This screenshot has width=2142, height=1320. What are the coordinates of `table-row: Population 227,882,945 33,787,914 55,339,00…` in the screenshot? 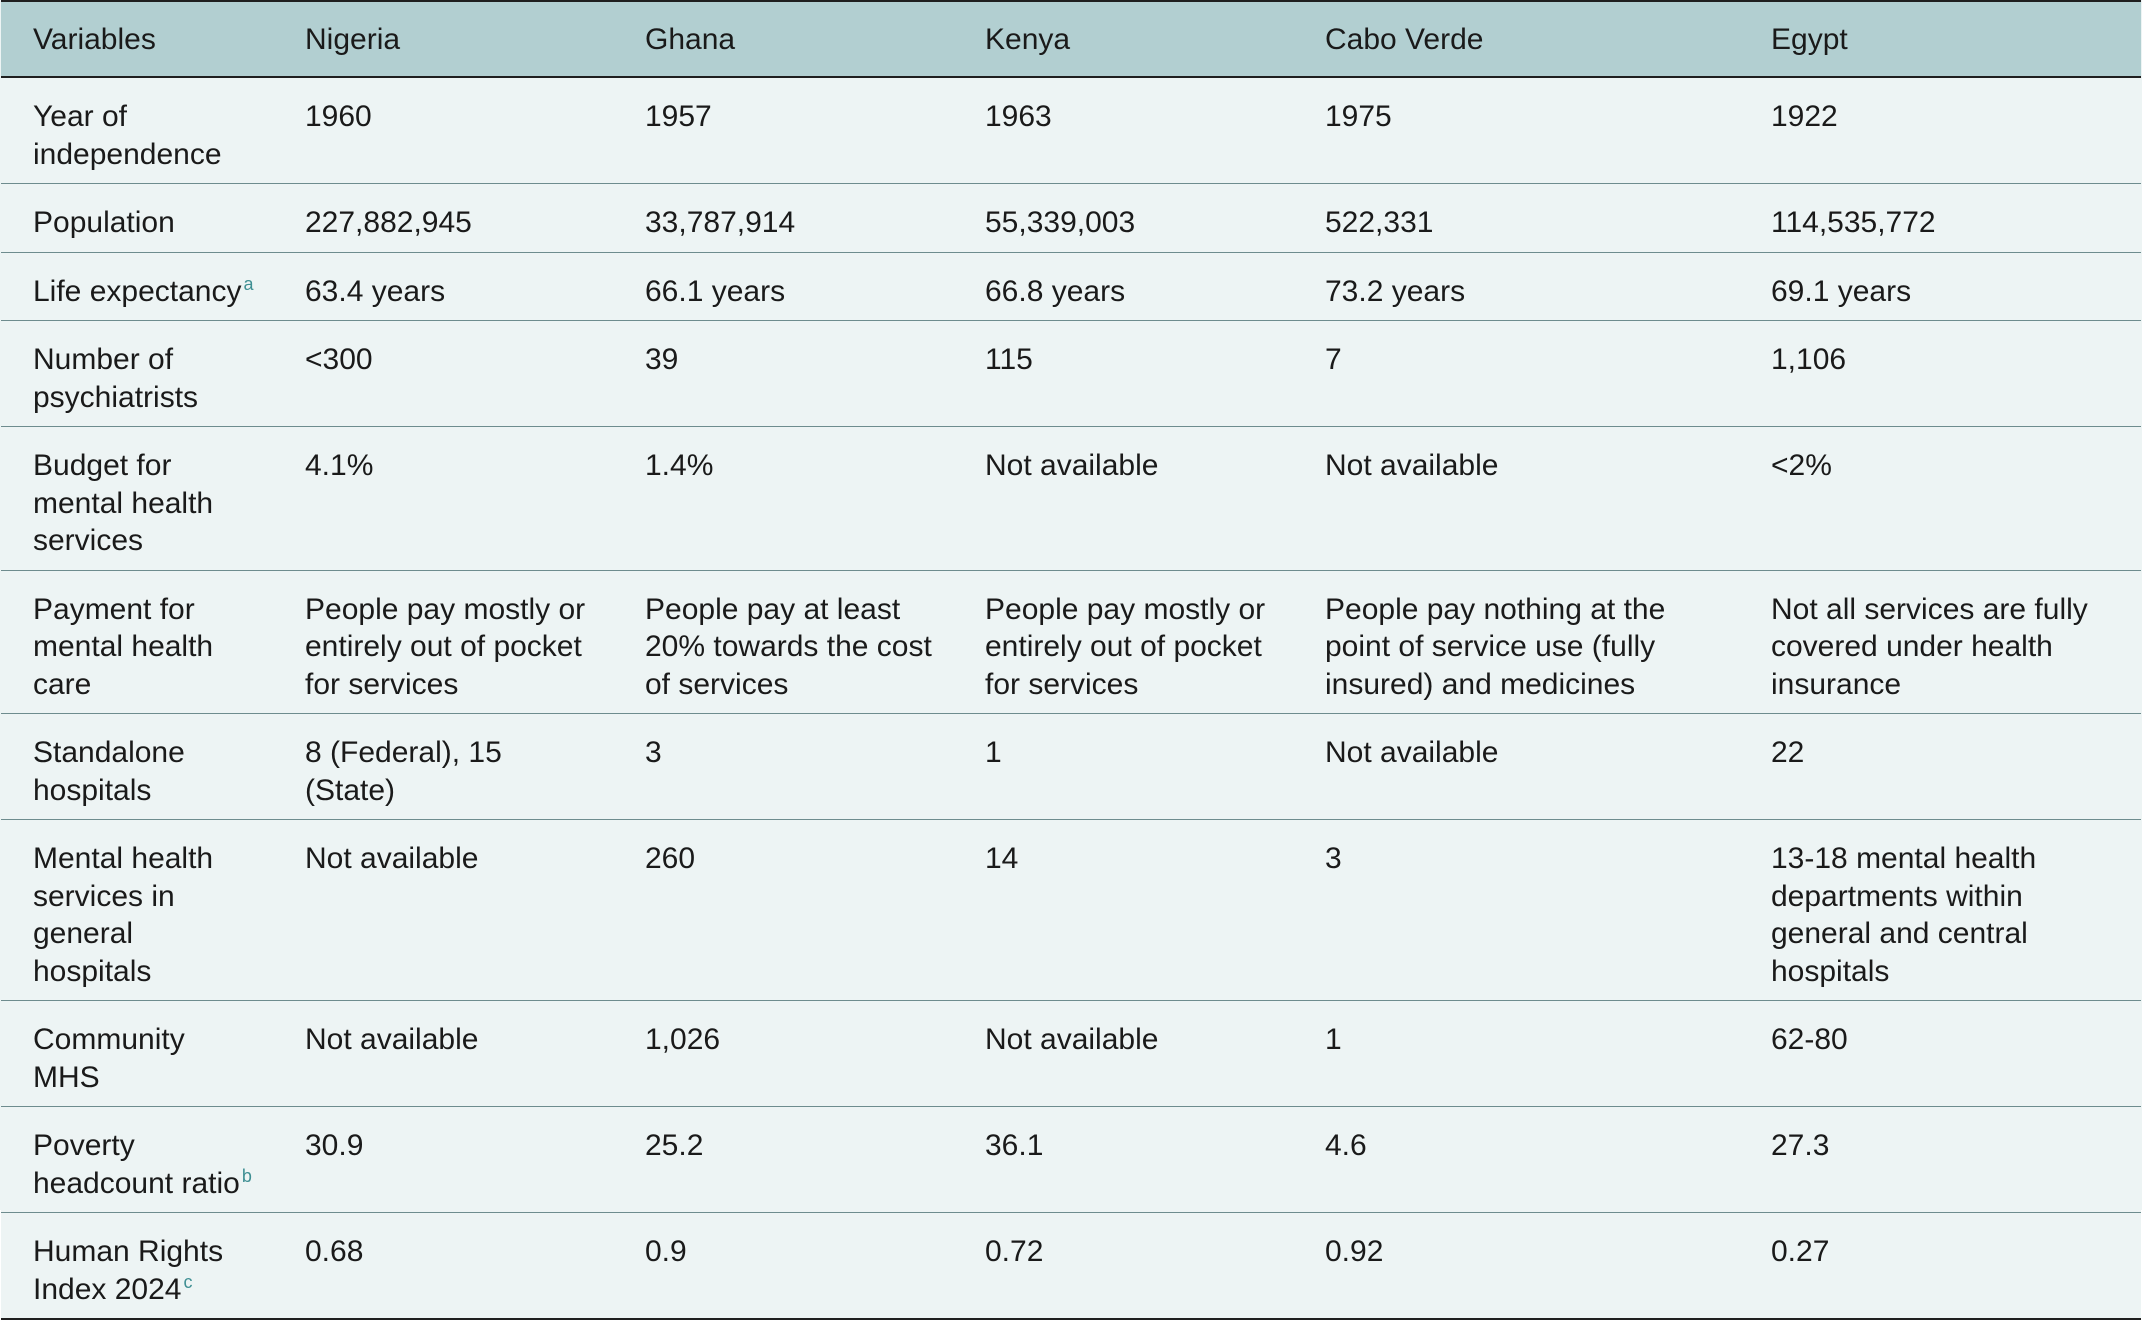 It's located at (1071, 218).